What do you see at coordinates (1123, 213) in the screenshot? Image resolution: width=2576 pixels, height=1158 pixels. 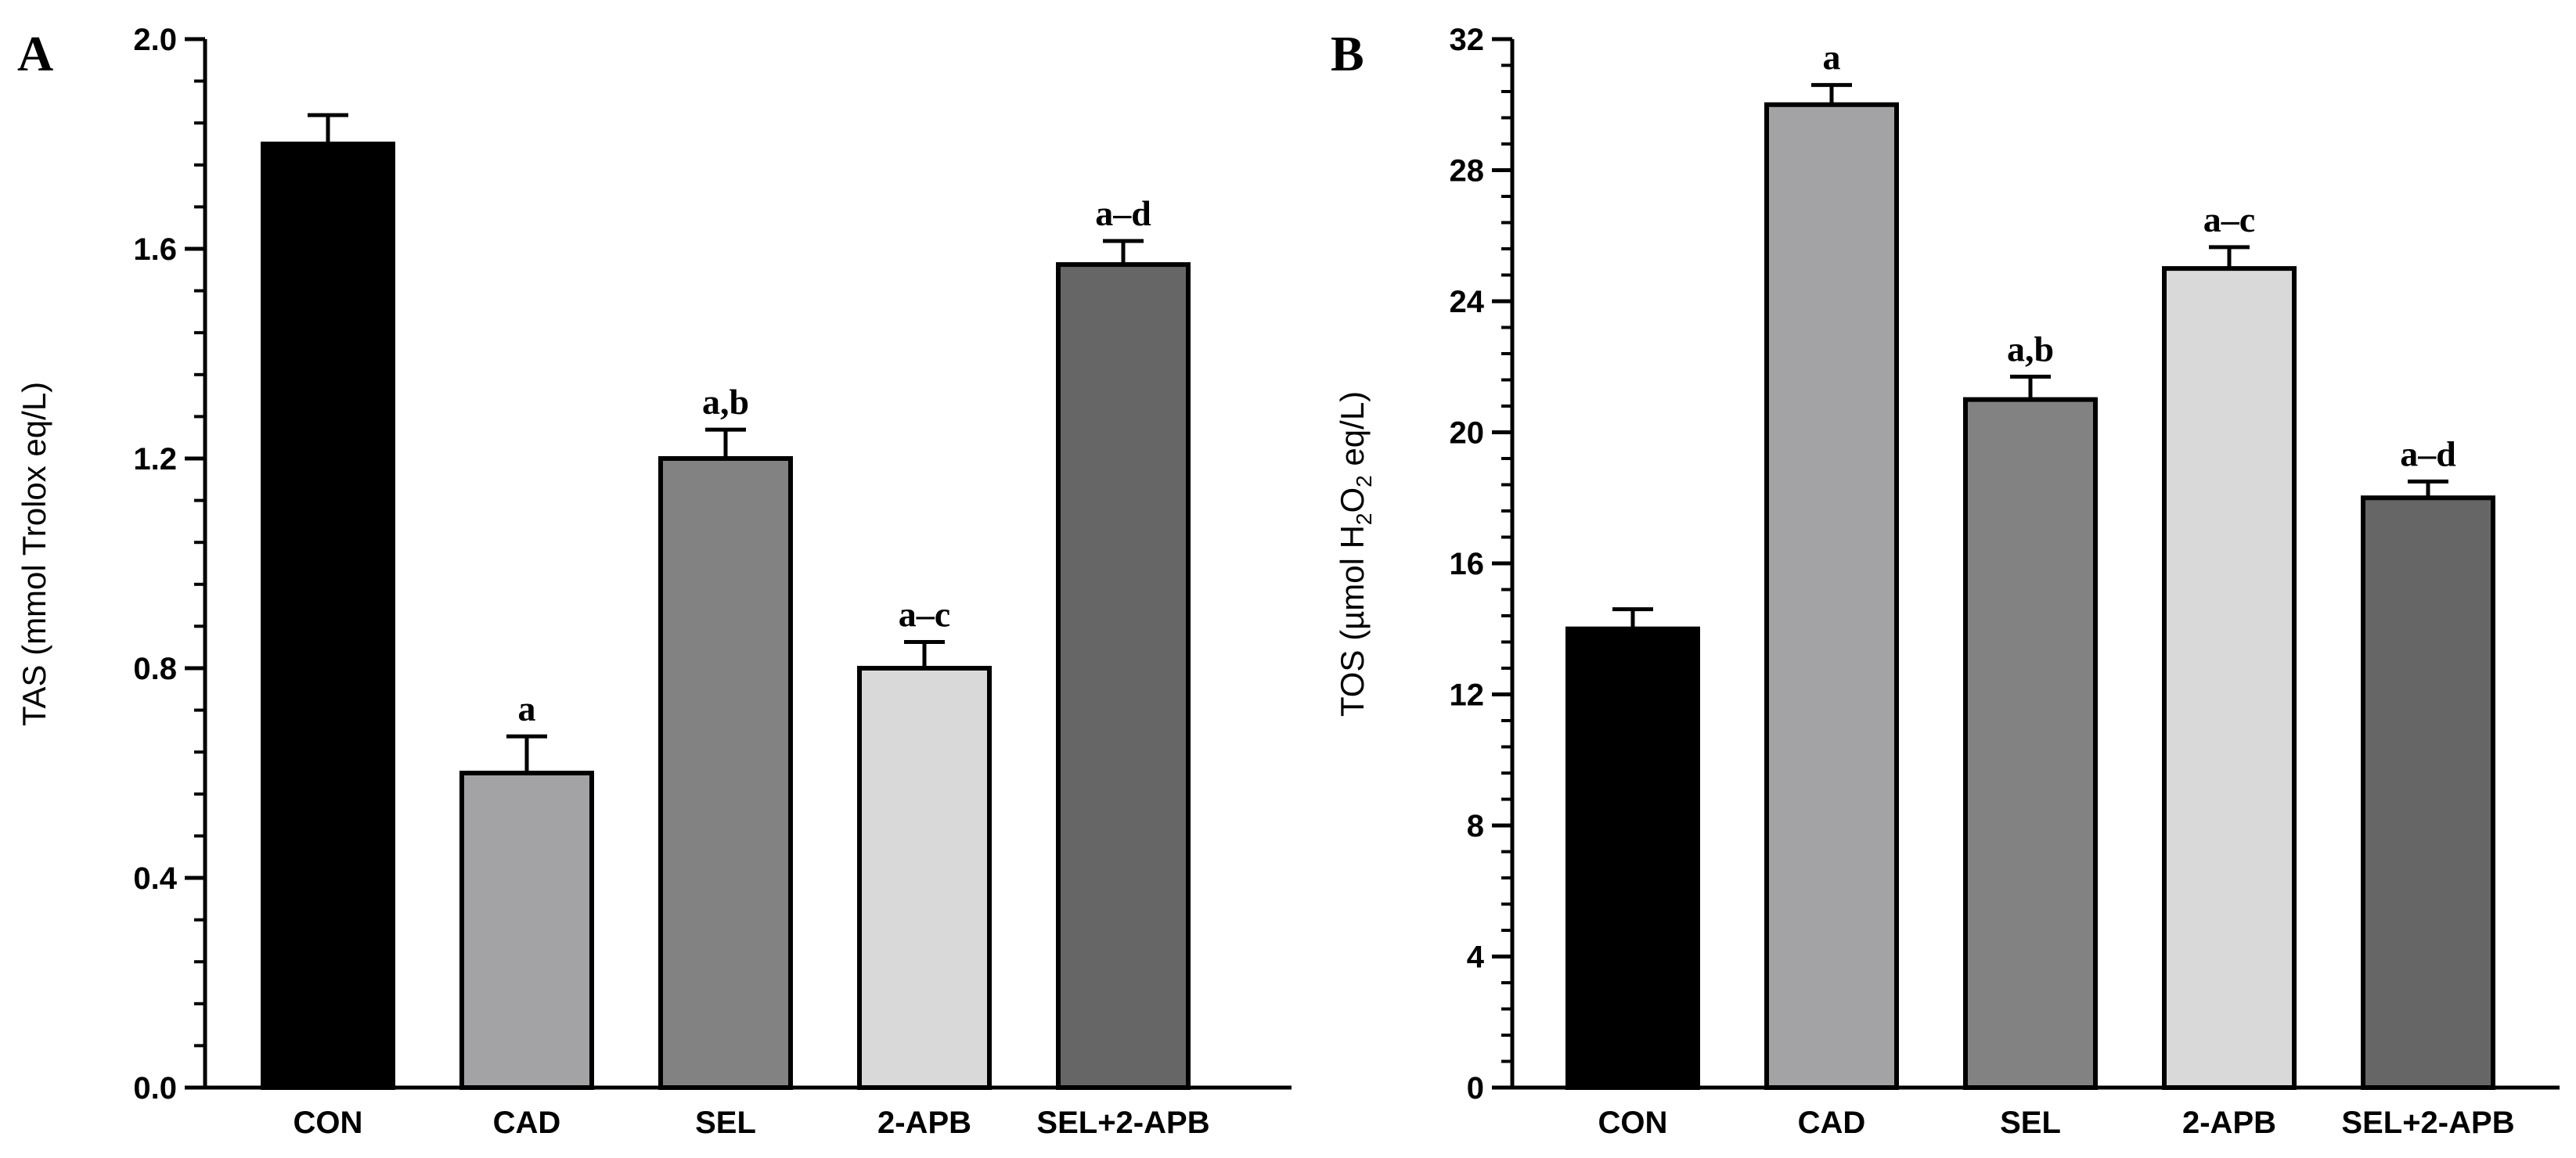 I see `panel-a-significance-label: a–d` at bounding box center [1123, 213].